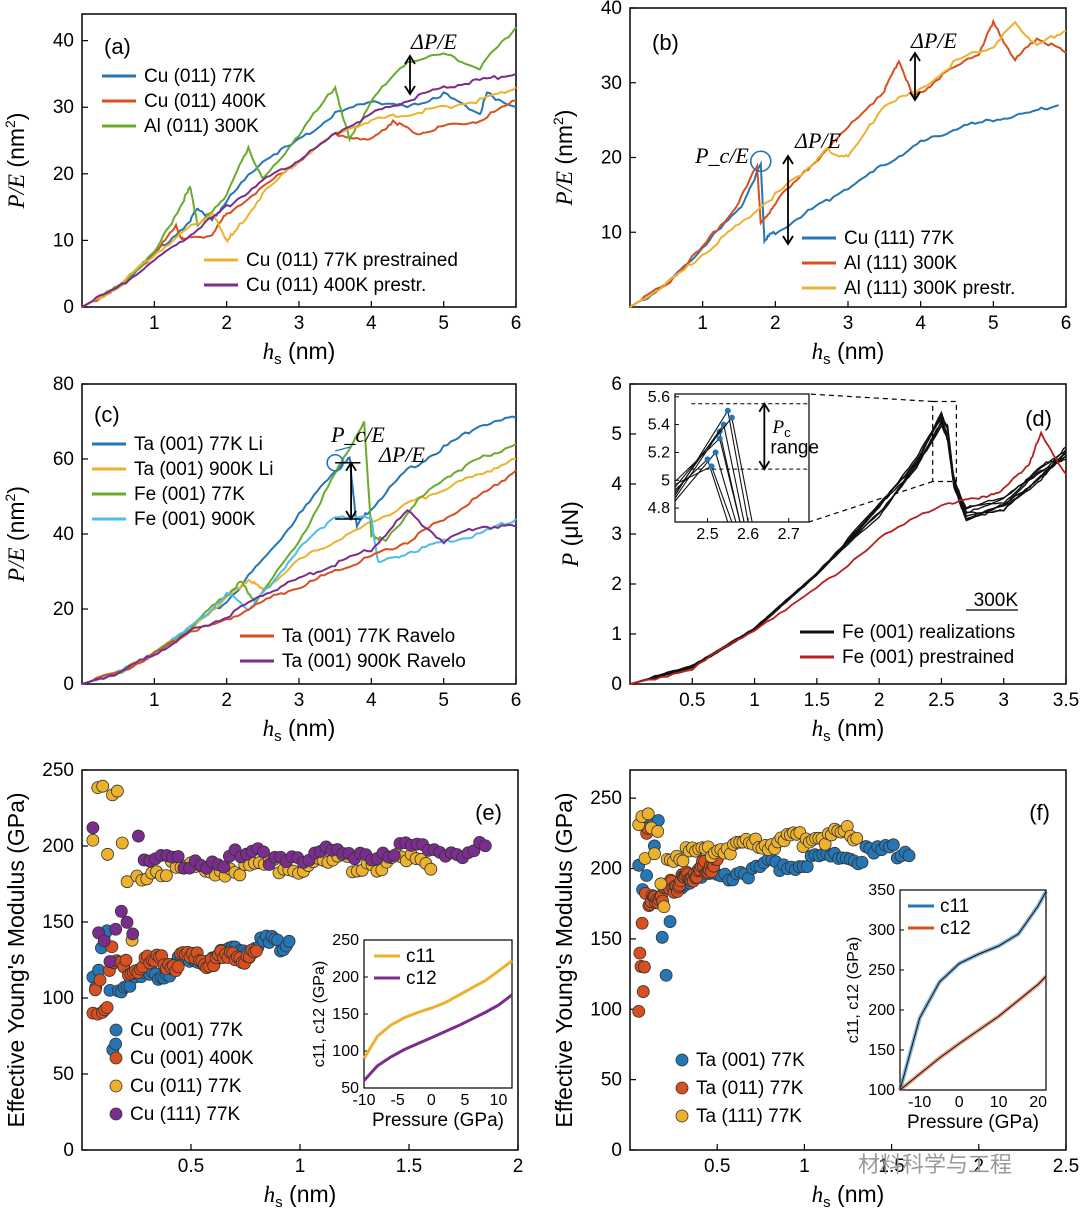 This screenshot has height=1212, width=1080. Describe the element at coordinates (665, 42) in the screenshot. I see `panel-label: (b)` at that location.